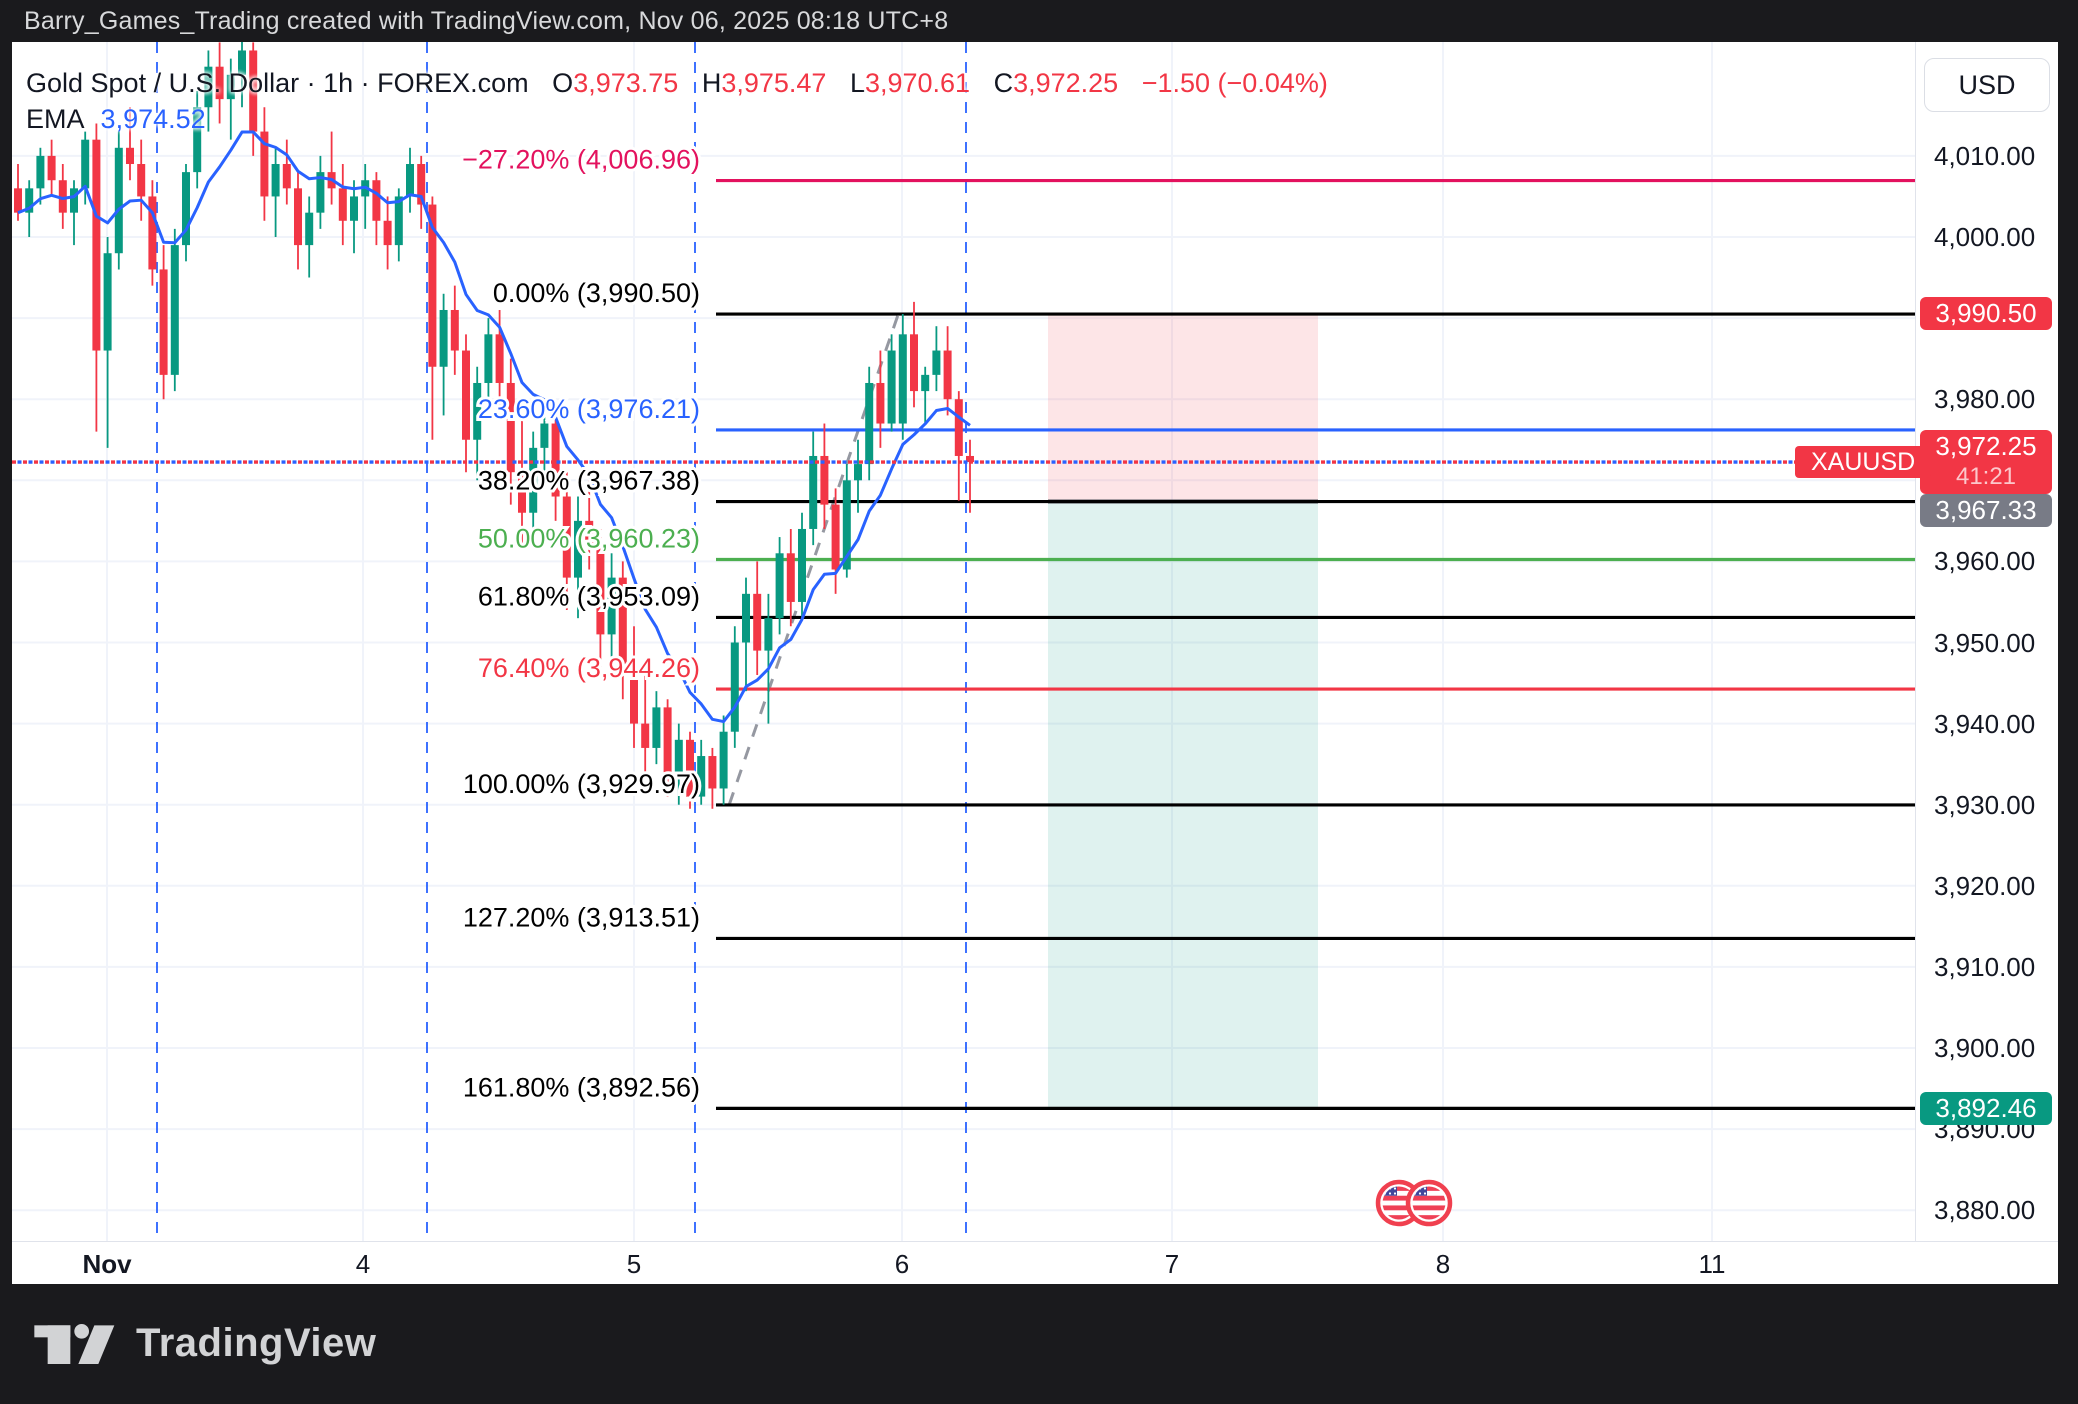 This screenshot has height=1404, width=2078. What do you see at coordinates (1986, 1109) in the screenshot?
I see `price-badge: 3,892.46` at bounding box center [1986, 1109].